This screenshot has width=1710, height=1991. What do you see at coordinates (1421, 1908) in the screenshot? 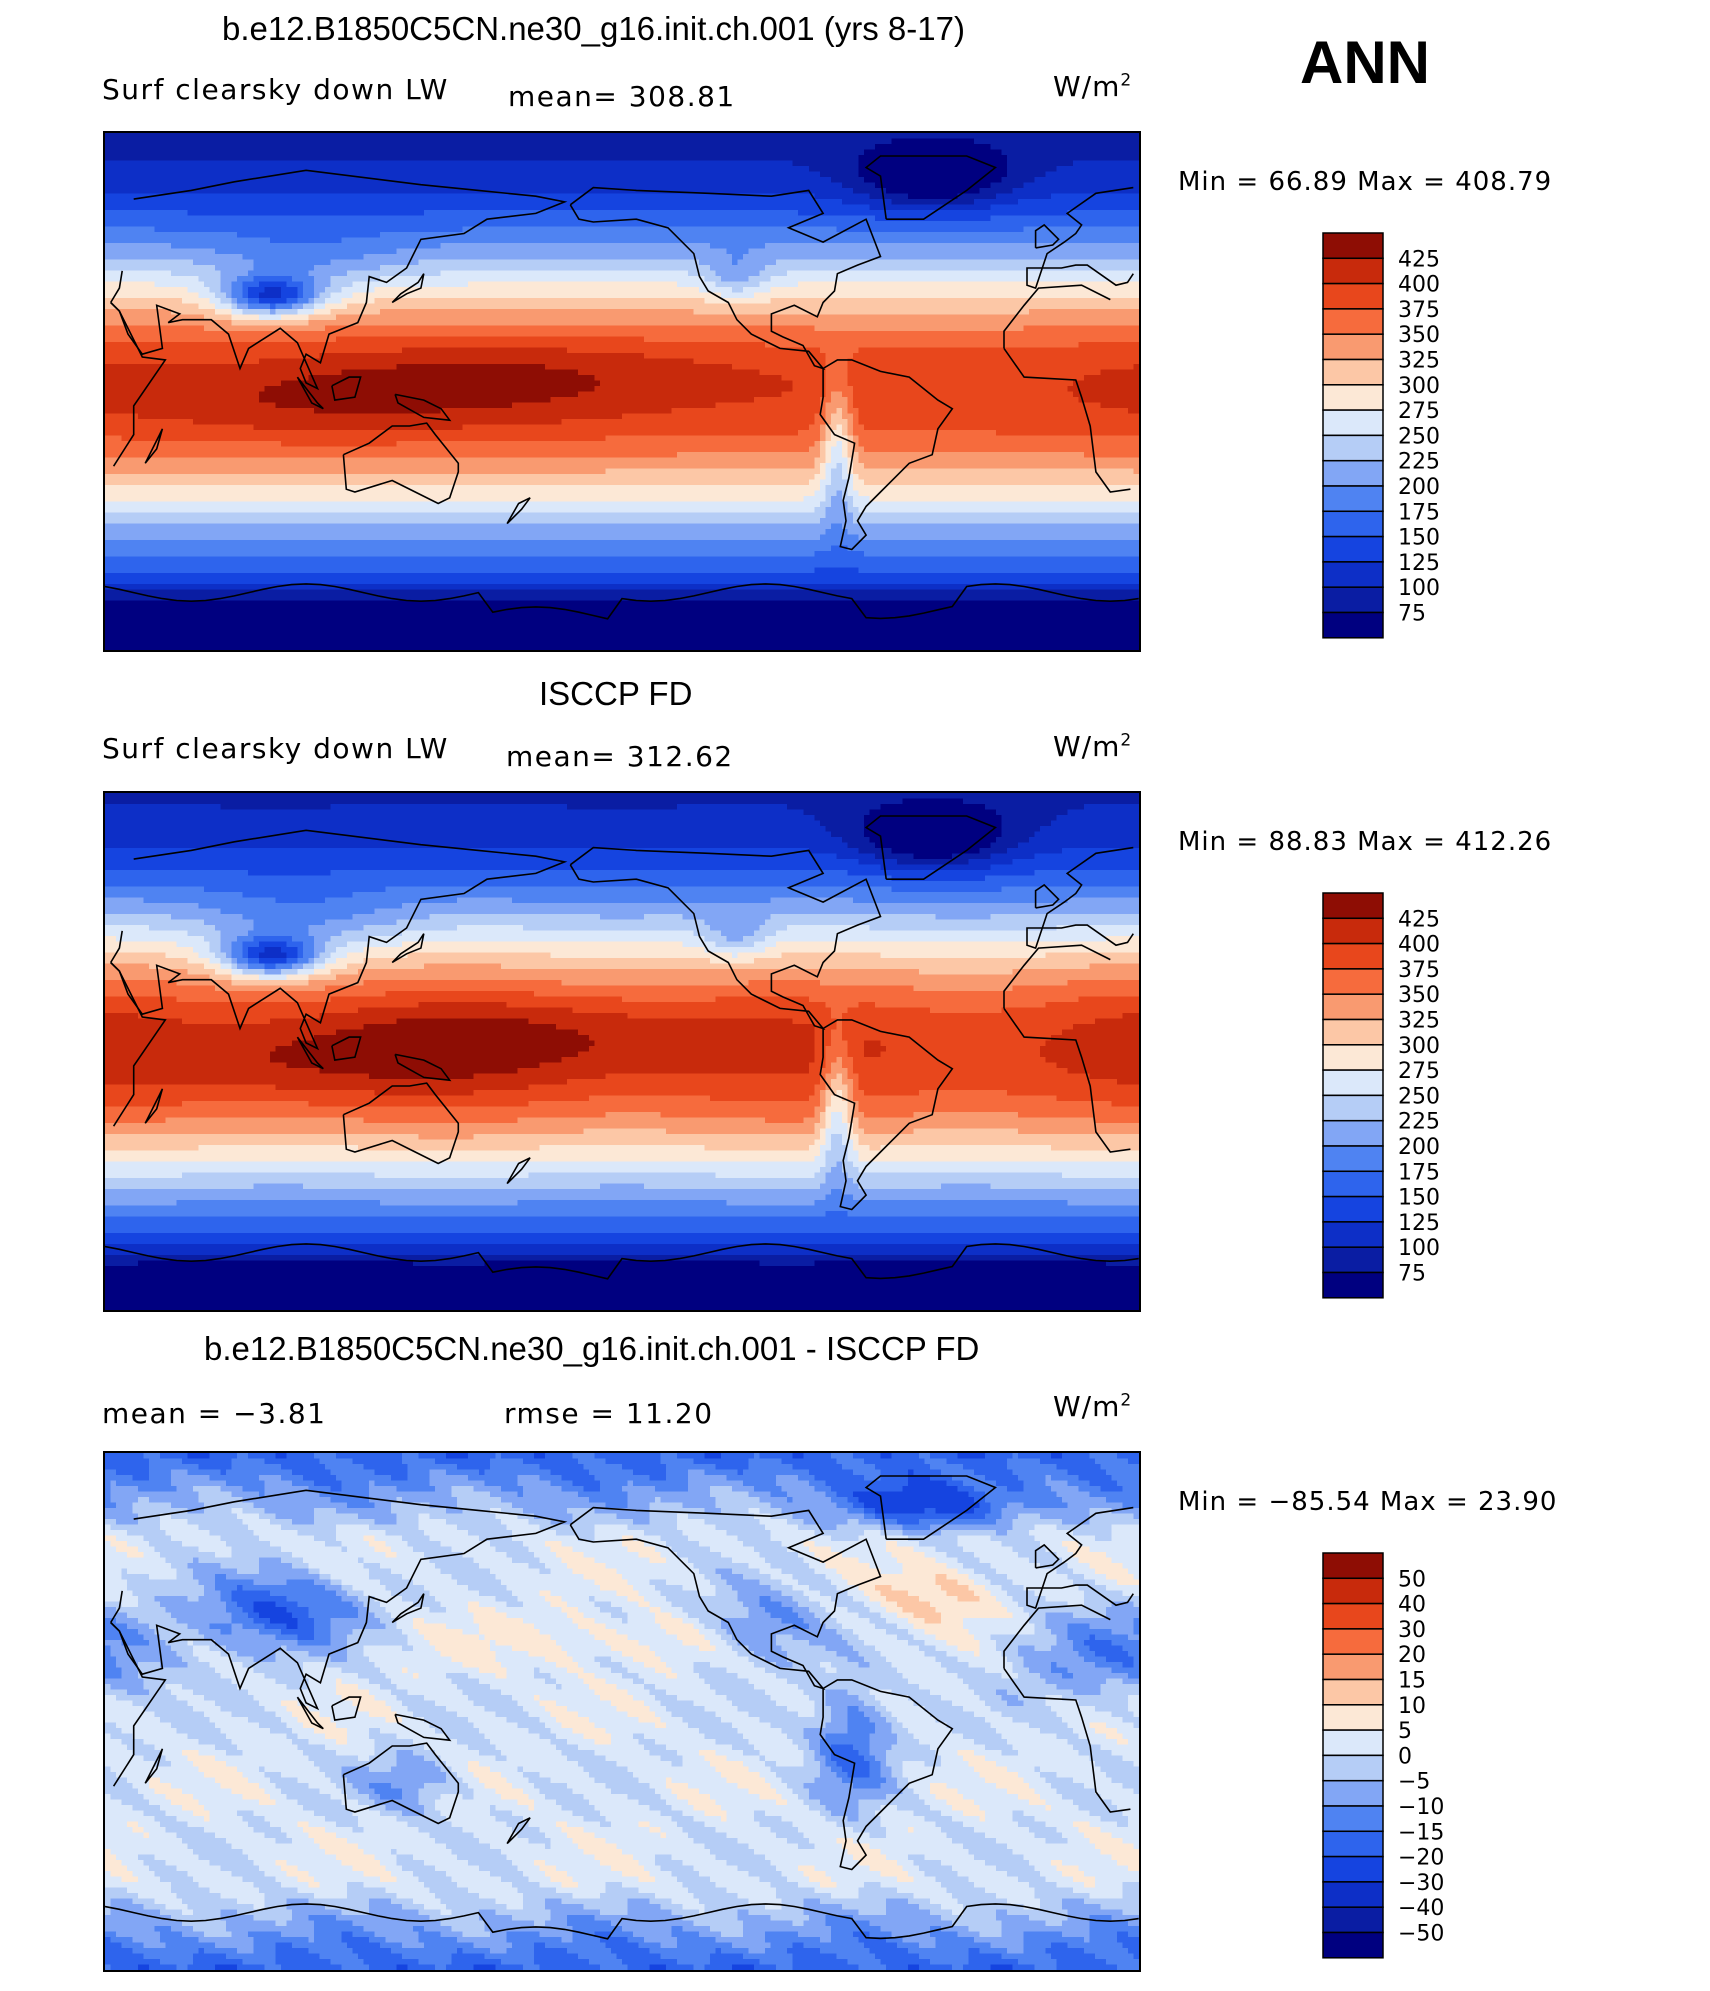
I see `colorbar-tick-label: −40` at bounding box center [1421, 1908].